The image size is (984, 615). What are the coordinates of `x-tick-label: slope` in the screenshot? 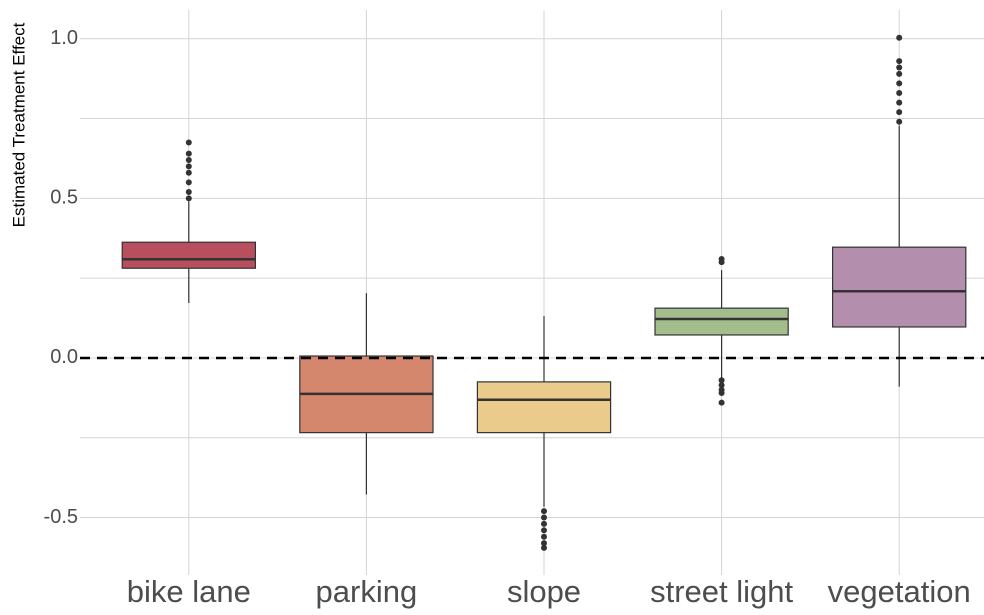 It's located at (544, 591).